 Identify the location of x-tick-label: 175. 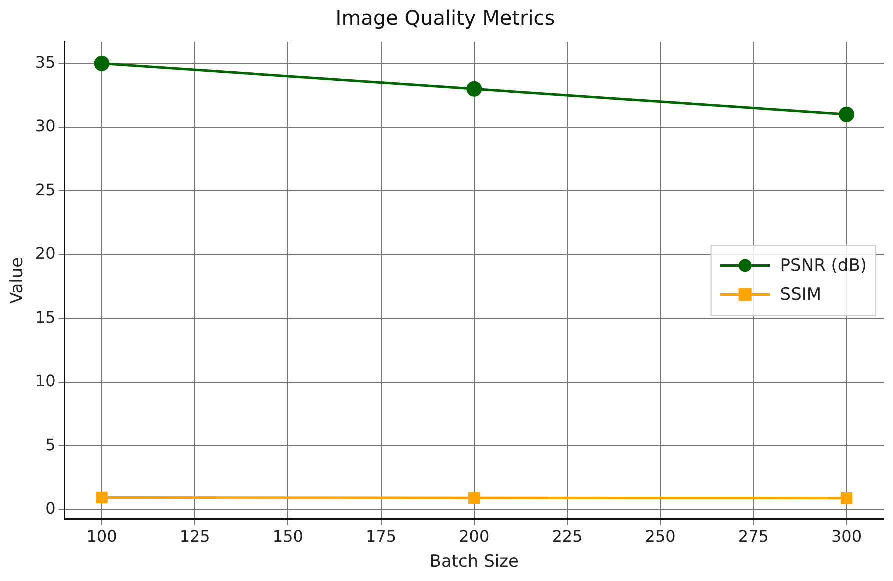
(381, 536).